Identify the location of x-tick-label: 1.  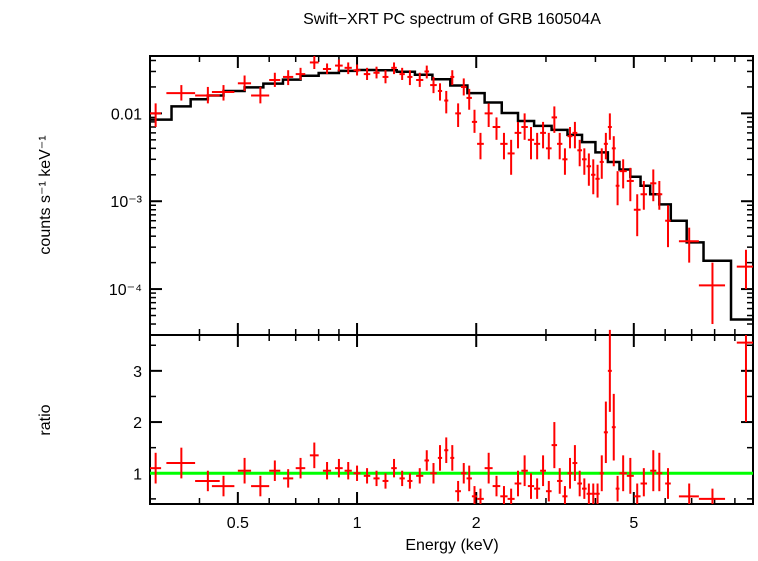
(357, 523).